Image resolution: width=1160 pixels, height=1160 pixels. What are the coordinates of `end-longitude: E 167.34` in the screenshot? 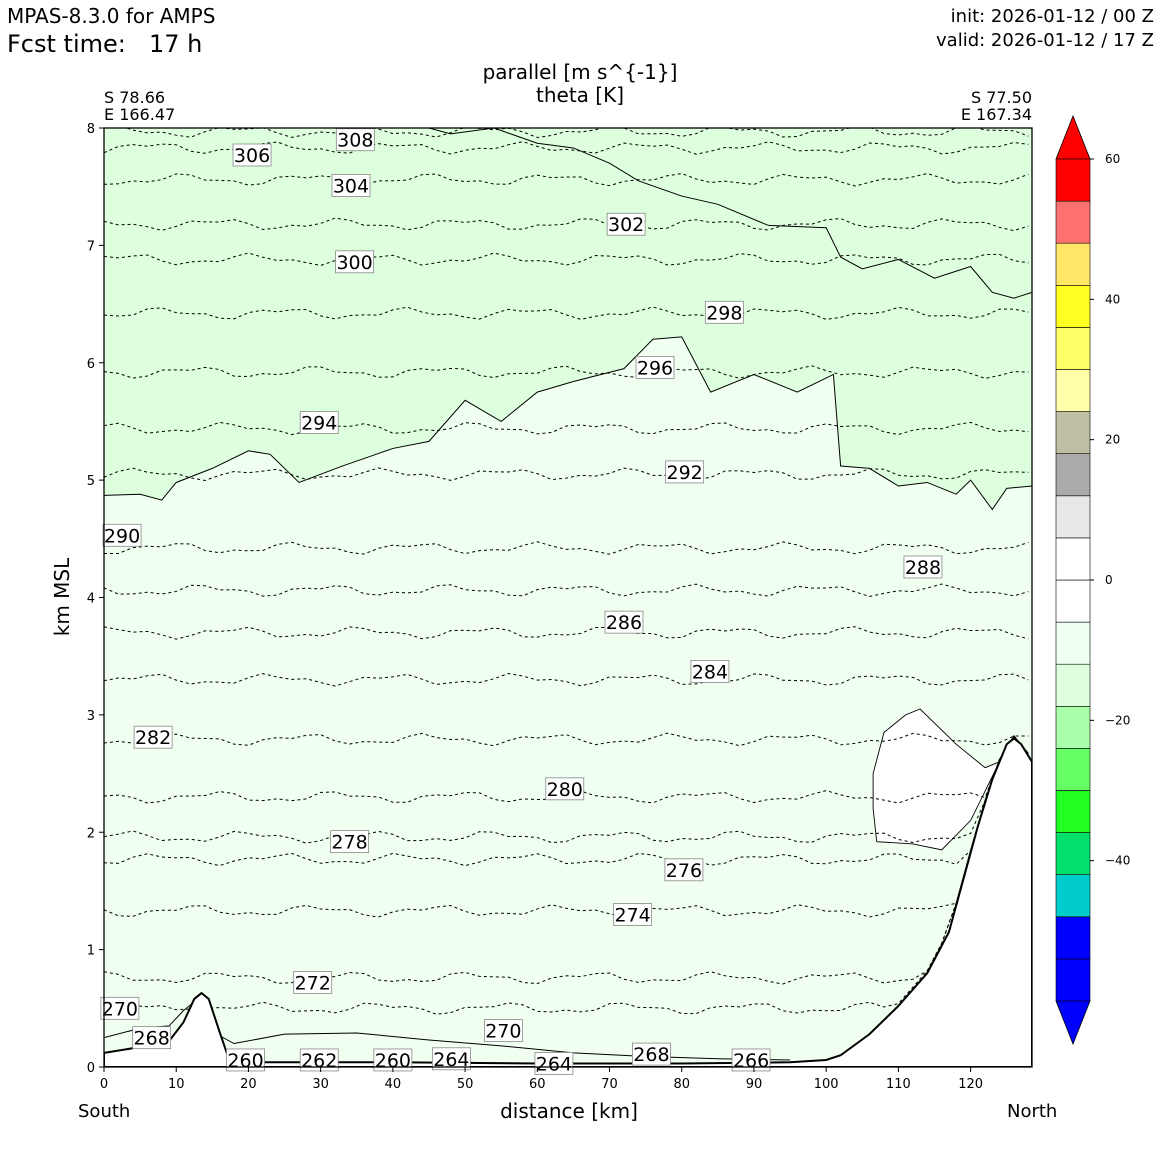 It's located at (996, 114).